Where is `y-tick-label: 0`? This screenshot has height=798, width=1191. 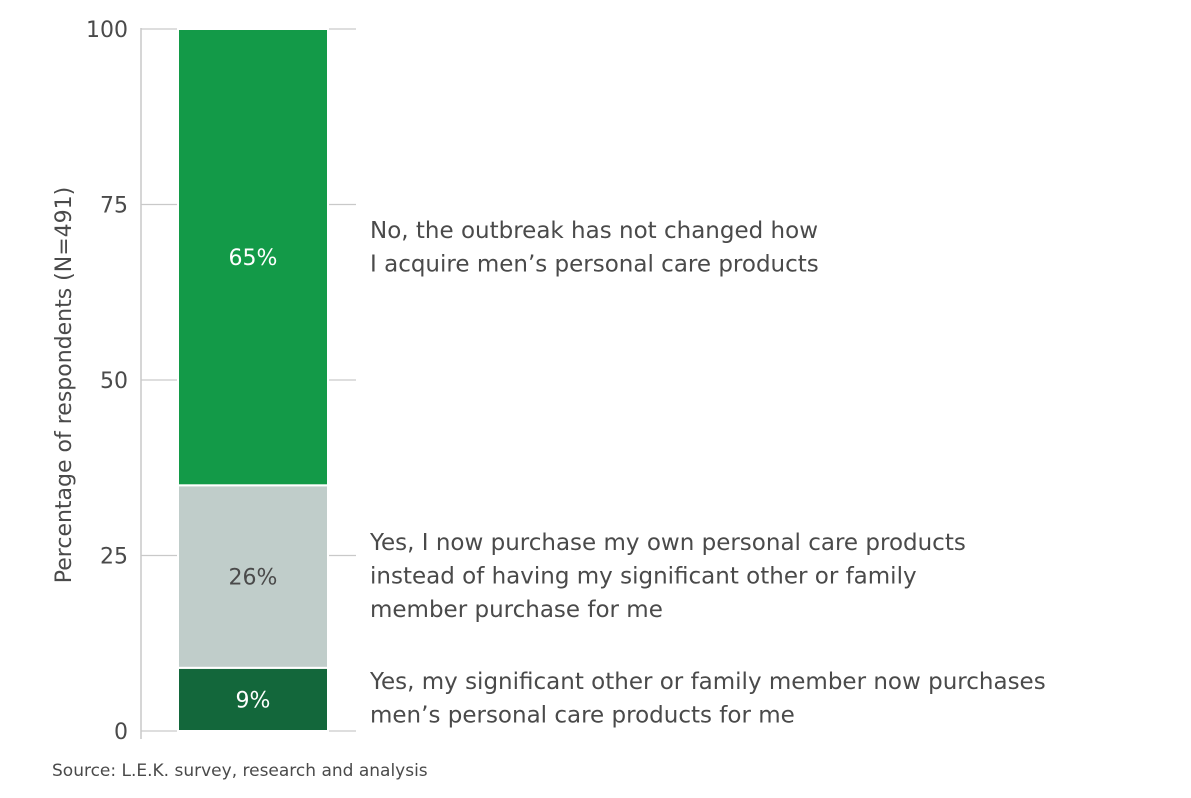 y-tick-label: 0 is located at coordinates (121, 732).